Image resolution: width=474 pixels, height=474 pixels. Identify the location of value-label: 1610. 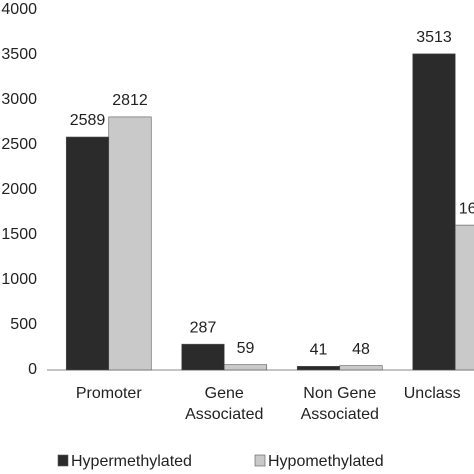
(466, 208).